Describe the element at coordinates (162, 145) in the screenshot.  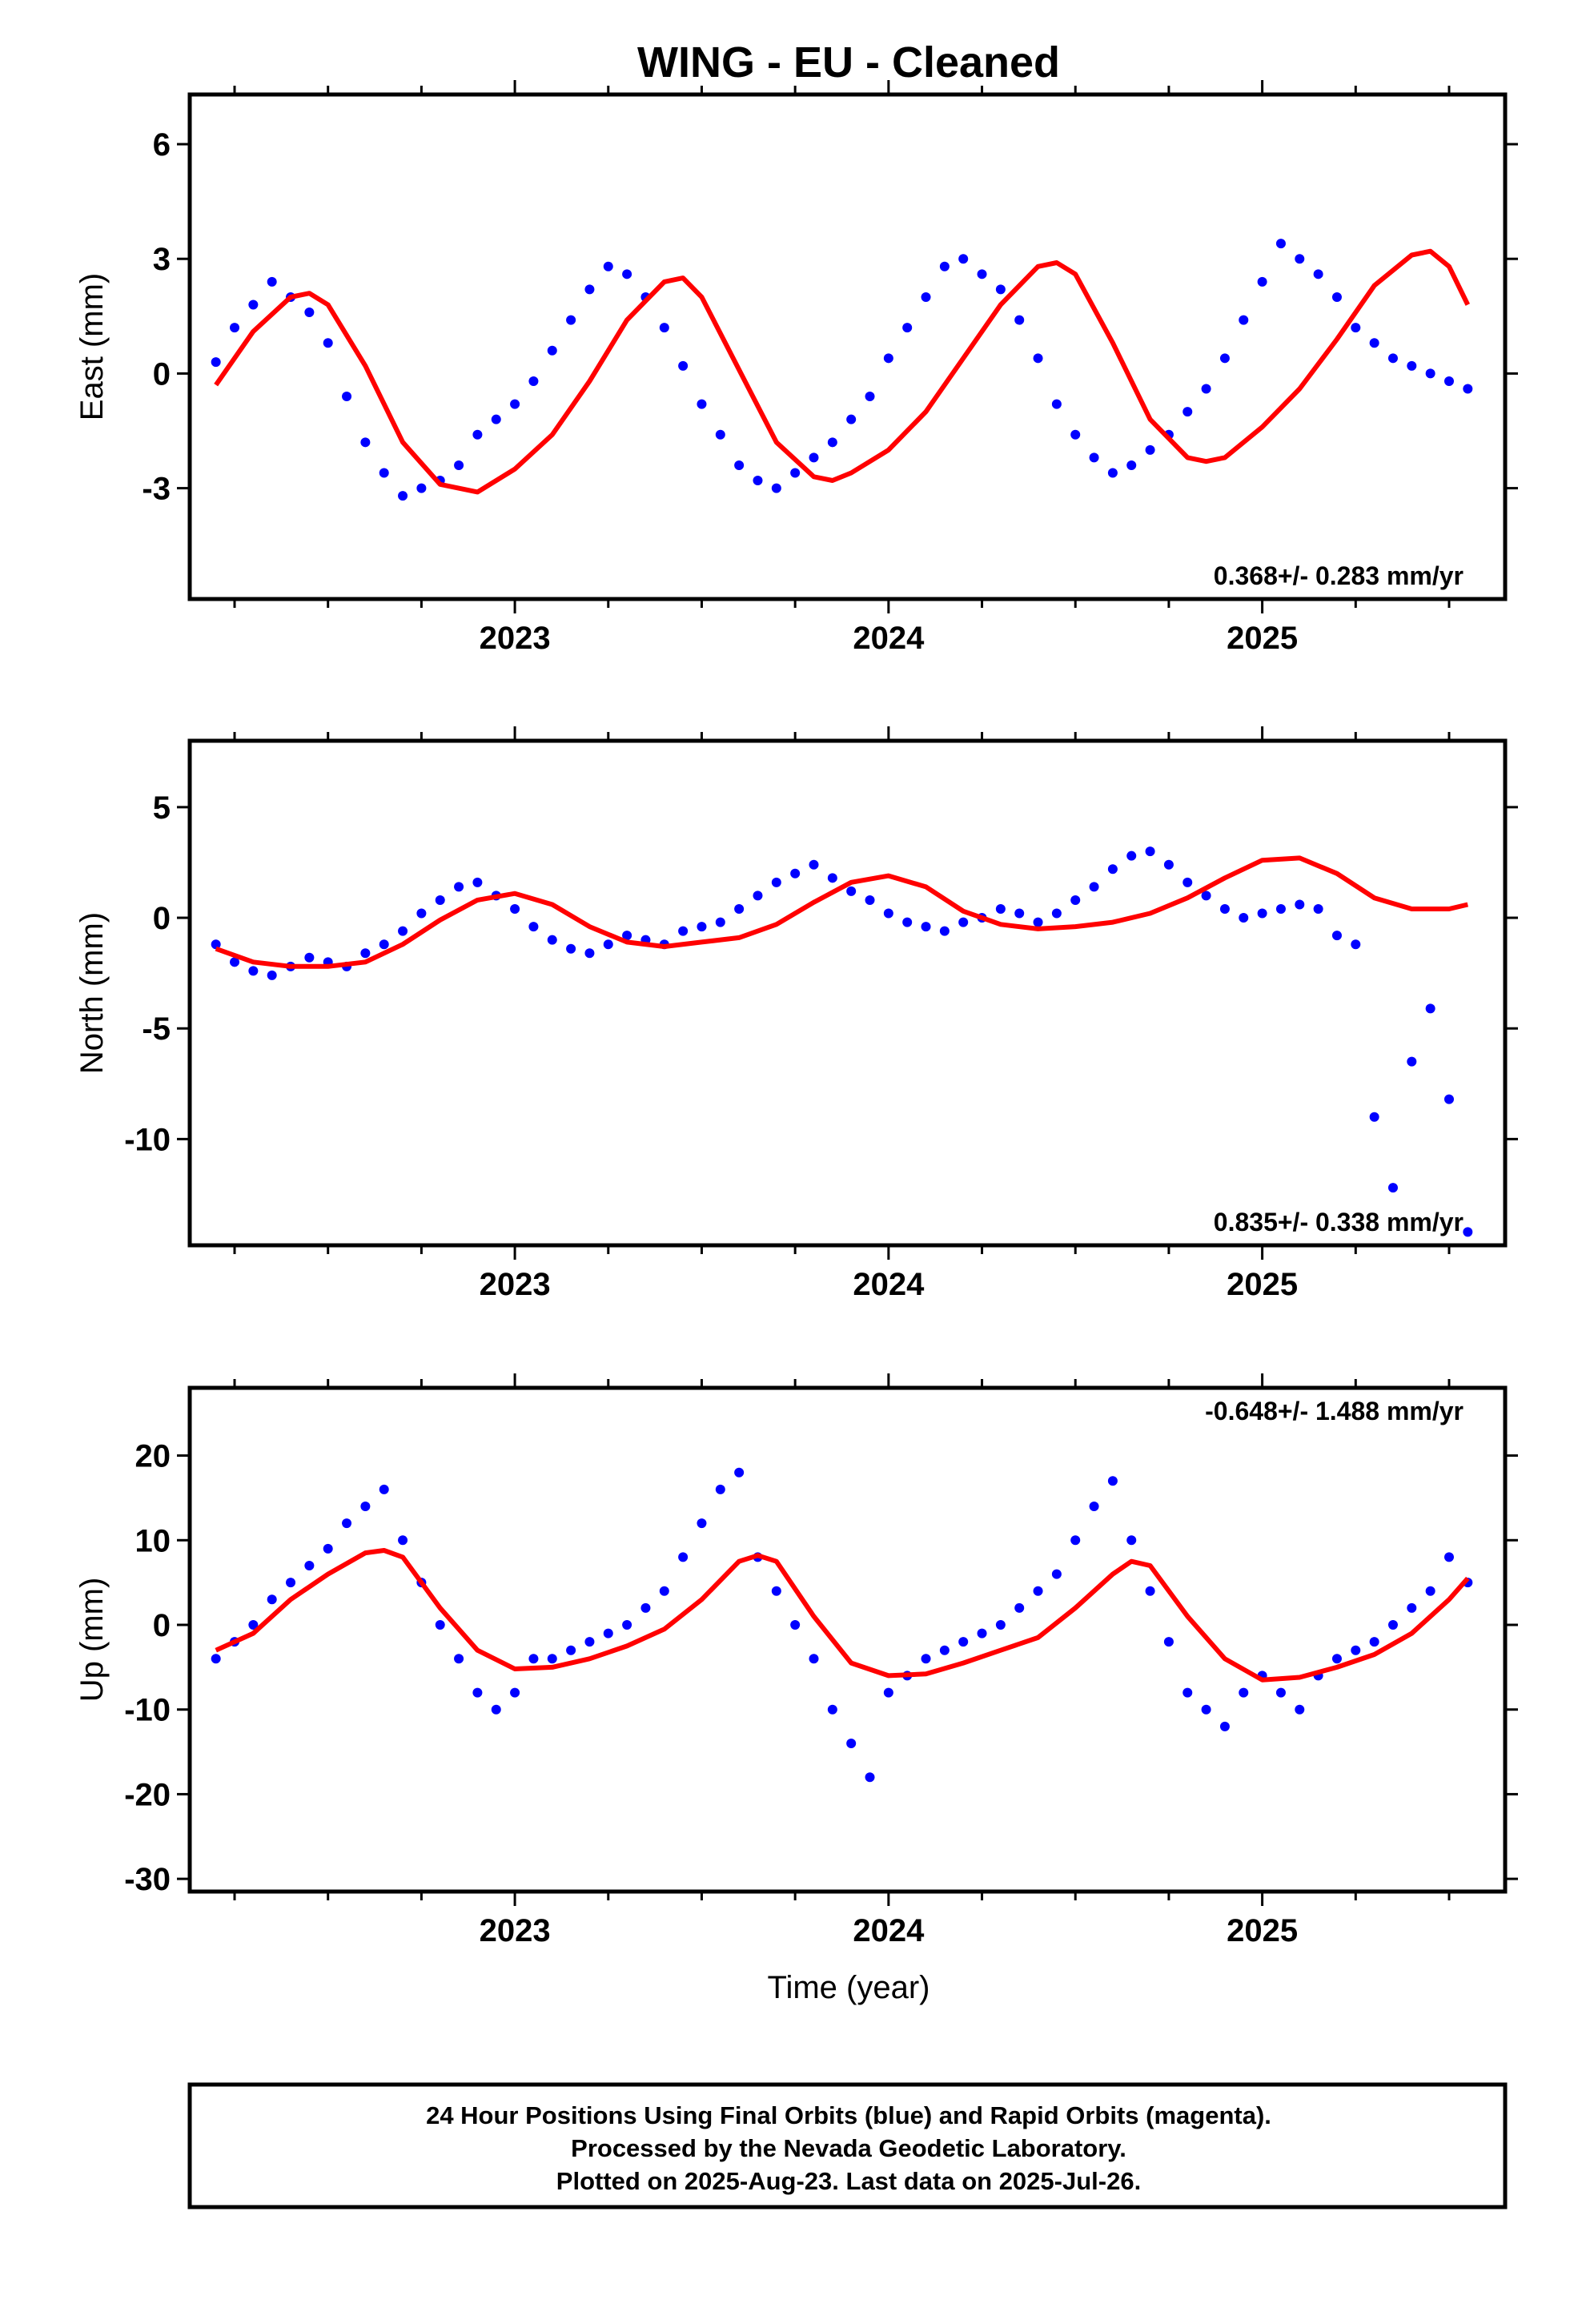
I see `y-tick-label: 6` at that location.